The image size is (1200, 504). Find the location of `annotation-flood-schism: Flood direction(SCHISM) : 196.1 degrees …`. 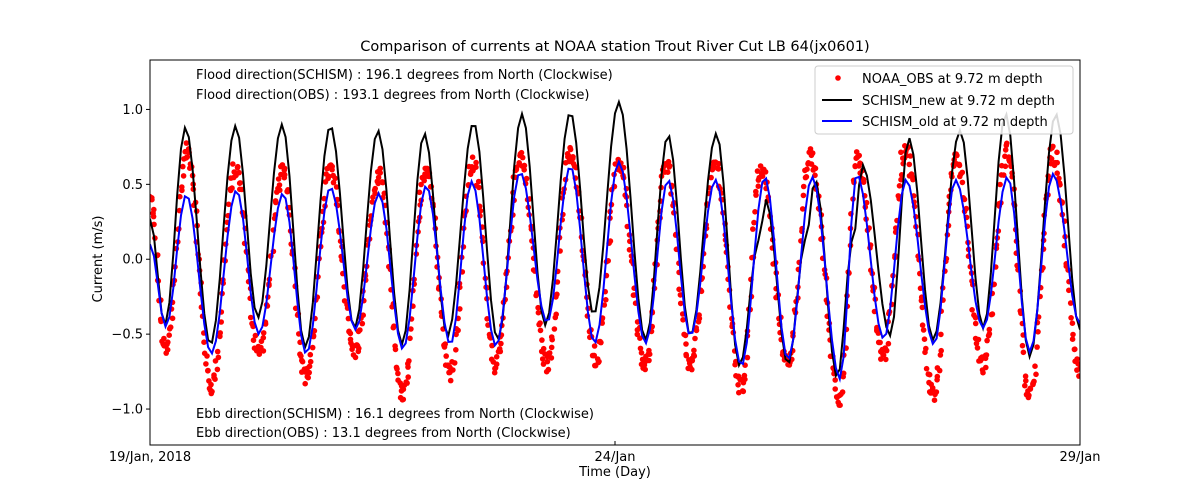

annotation-flood-schism: Flood direction(SCHISM) : 196.1 degrees … is located at coordinates (404, 75).